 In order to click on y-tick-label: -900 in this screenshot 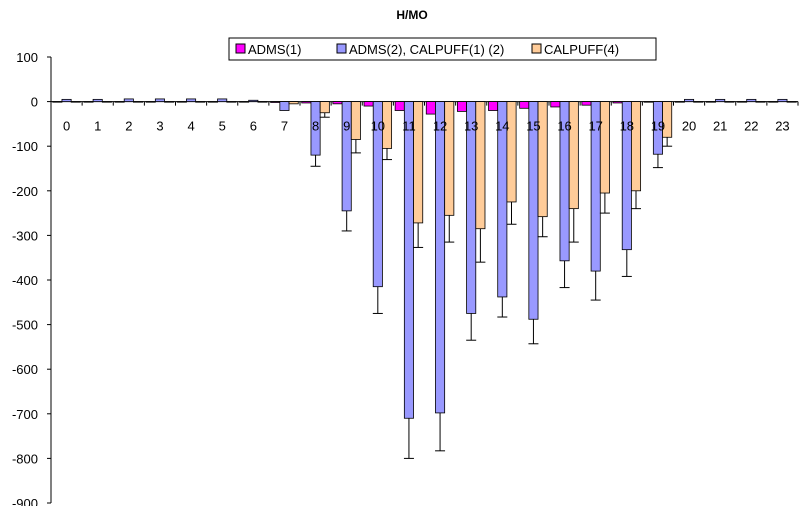, I will do `click(25, 501)`.